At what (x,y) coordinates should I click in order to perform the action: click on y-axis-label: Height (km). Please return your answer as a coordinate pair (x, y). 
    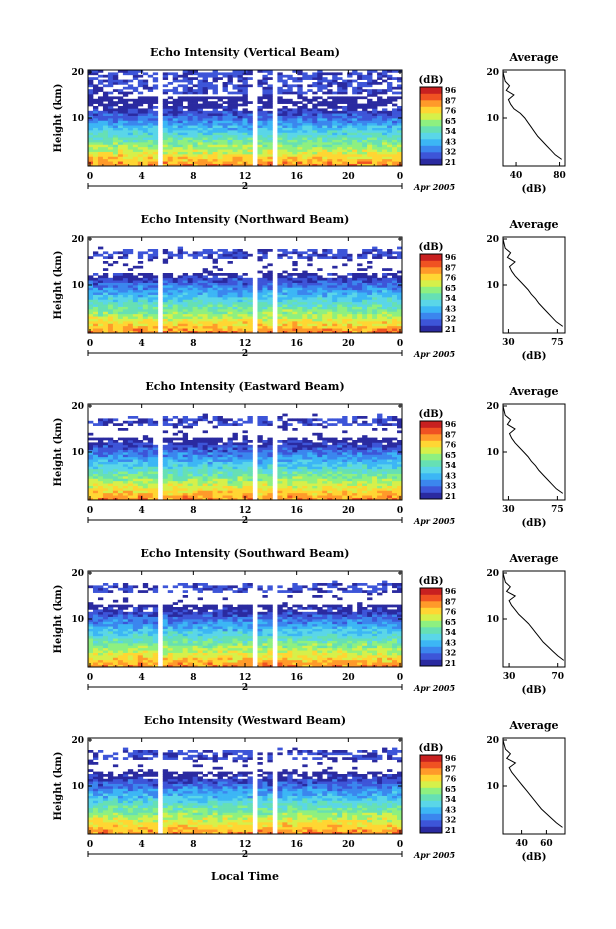
    Looking at the image, I should click on (58, 118).